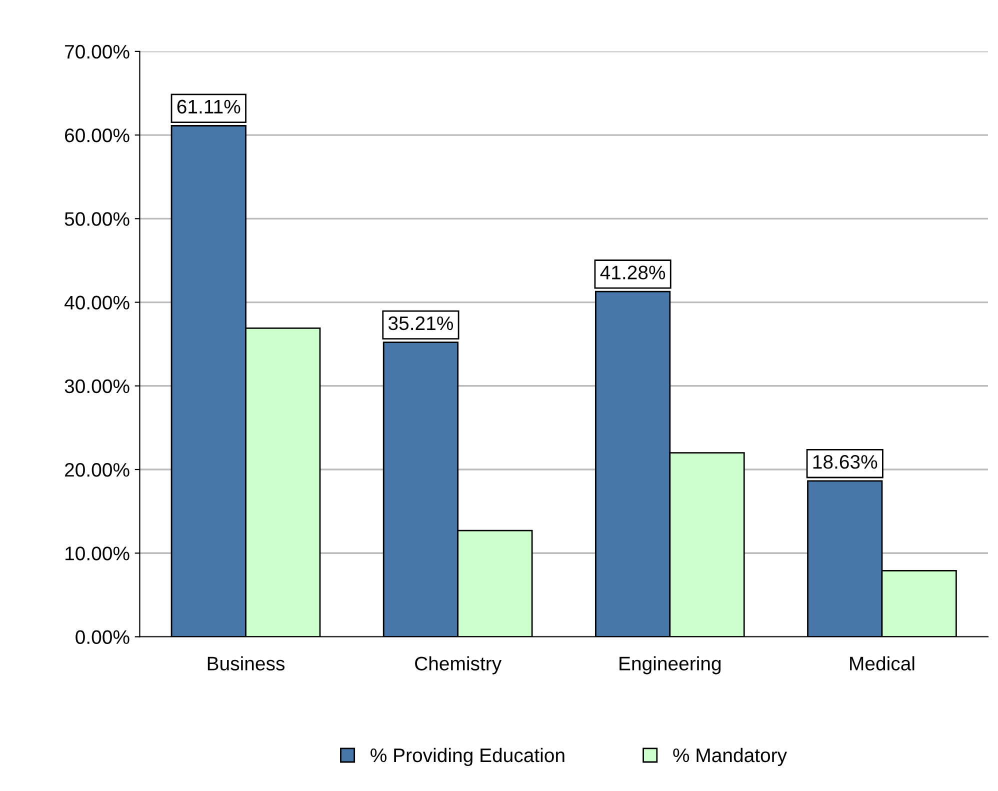 The width and height of the screenshot is (998, 791). What do you see at coordinates (421, 323) in the screenshot?
I see `data-label: 35.21%` at bounding box center [421, 323].